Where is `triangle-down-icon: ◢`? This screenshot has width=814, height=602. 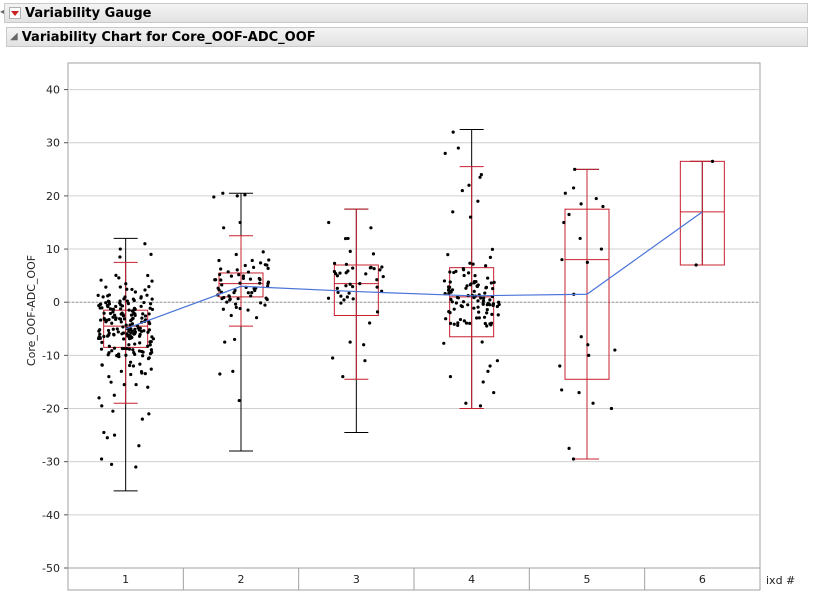
triangle-down-icon: ◢ is located at coordinates (14, 36).